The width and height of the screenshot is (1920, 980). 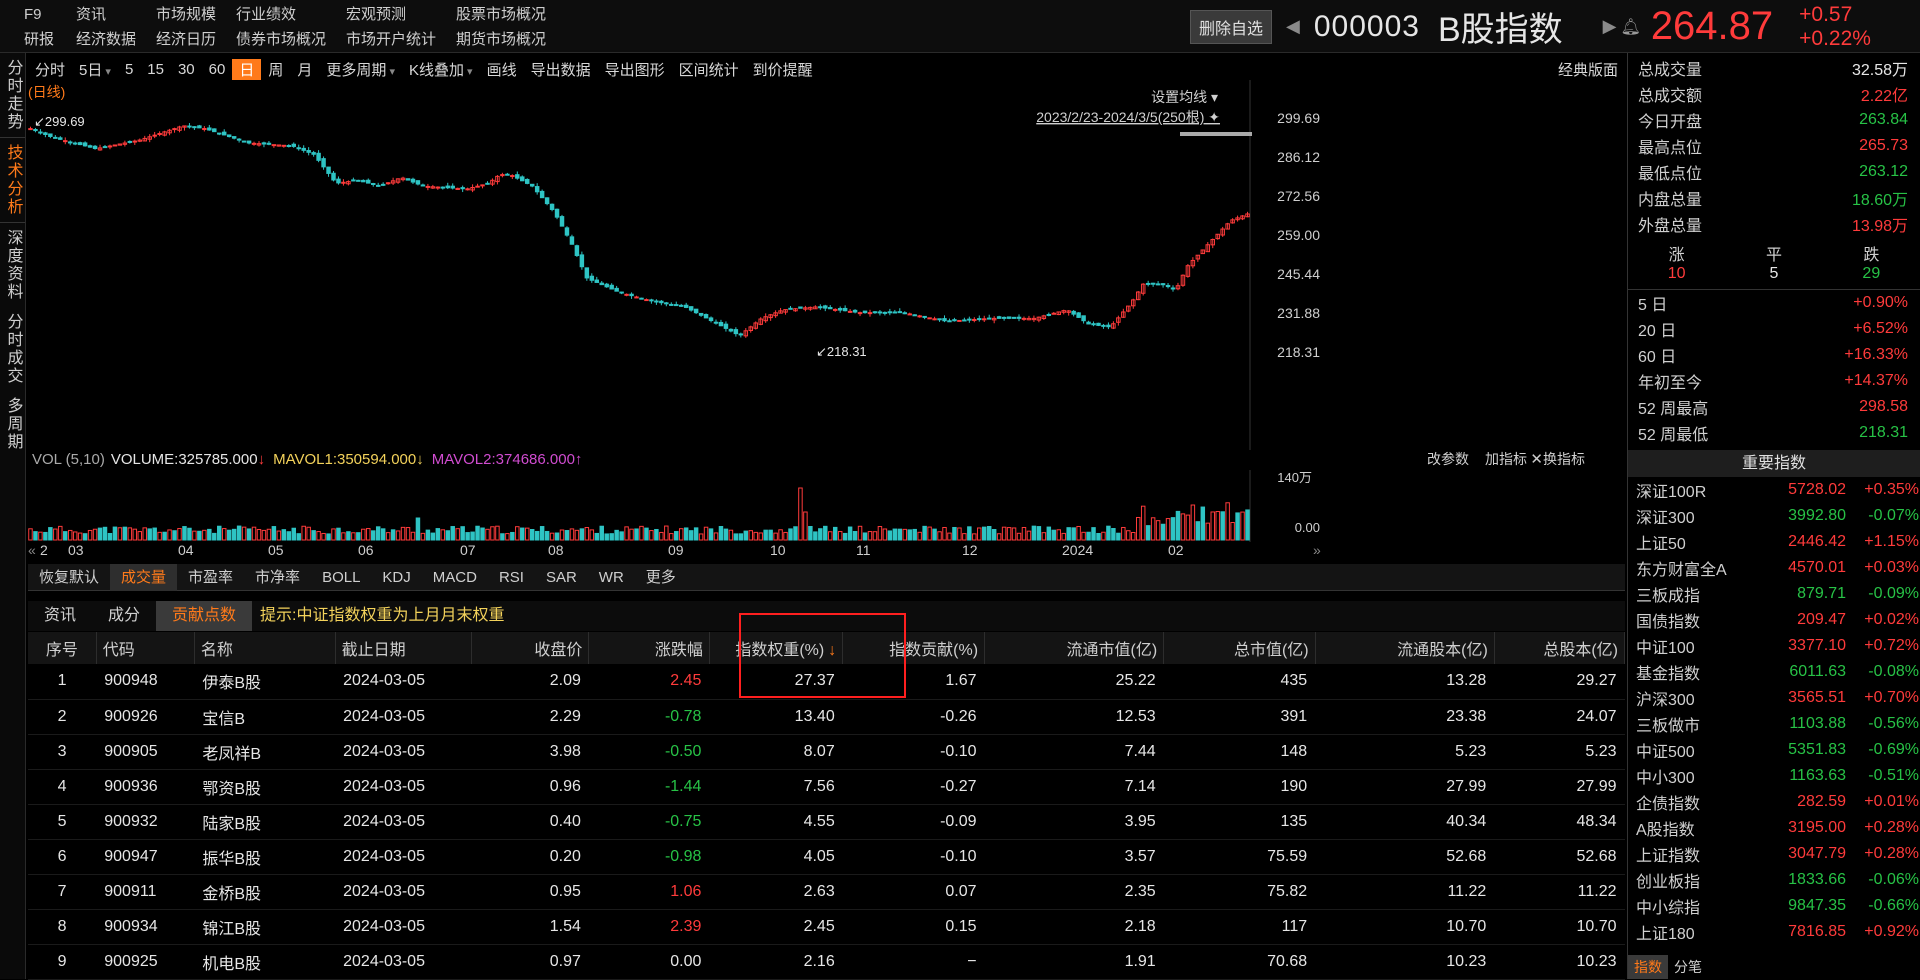 What do you see at coordinates (69, 577) in the screenshot?
I see `indicator-tab: 恢复默认` at bounding box center [69, 577].